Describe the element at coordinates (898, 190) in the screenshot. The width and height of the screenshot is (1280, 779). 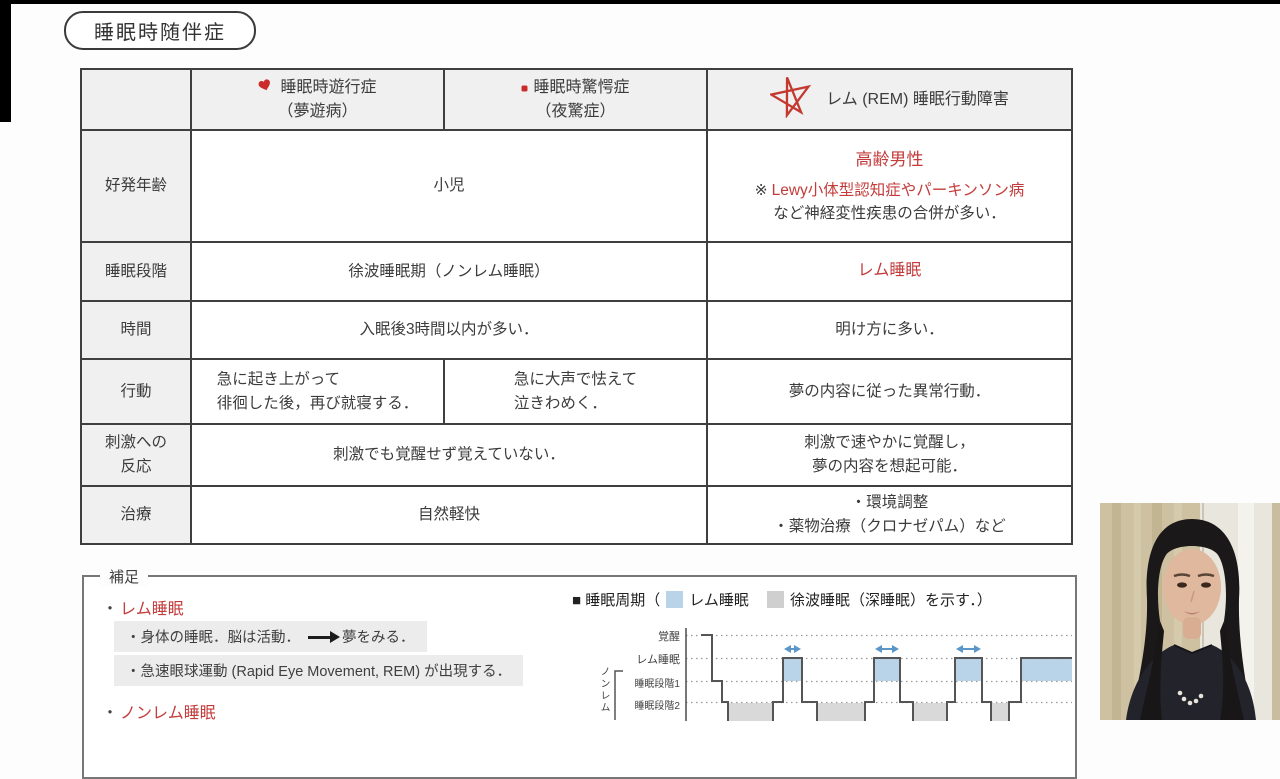
I see `age-rbd-note-red: Lewy小体型認知症やパーキンソン病` at that location.